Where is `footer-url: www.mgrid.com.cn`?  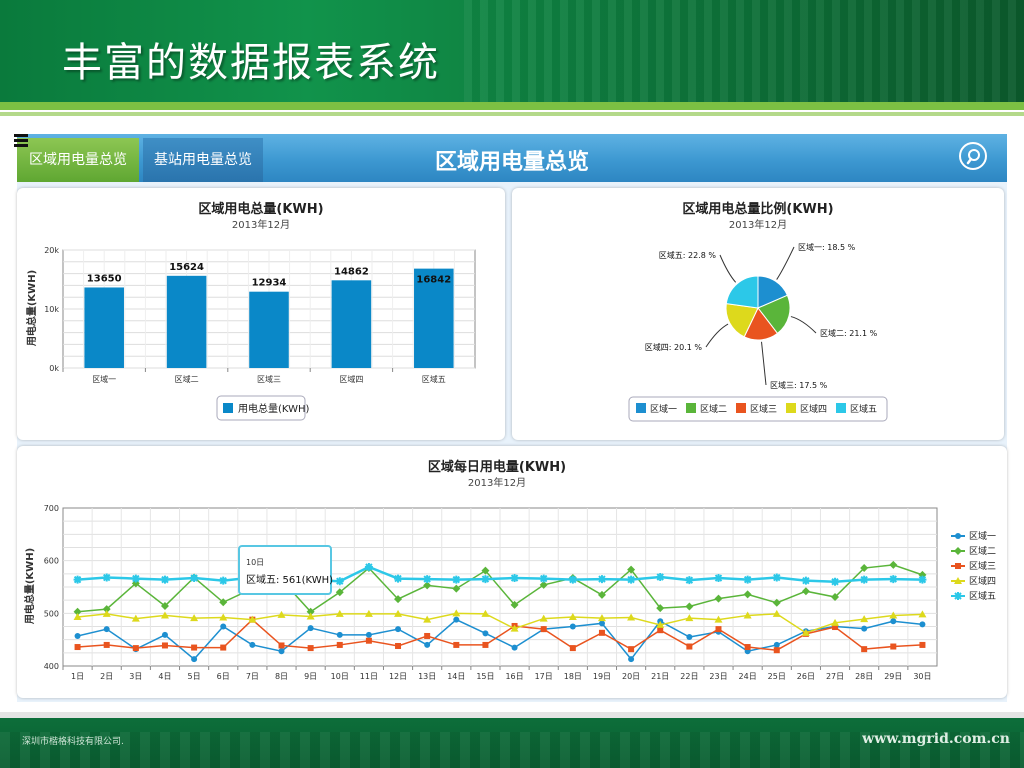 footer-url: www.mgrid.com.cn is located at coordinates (936, 739).